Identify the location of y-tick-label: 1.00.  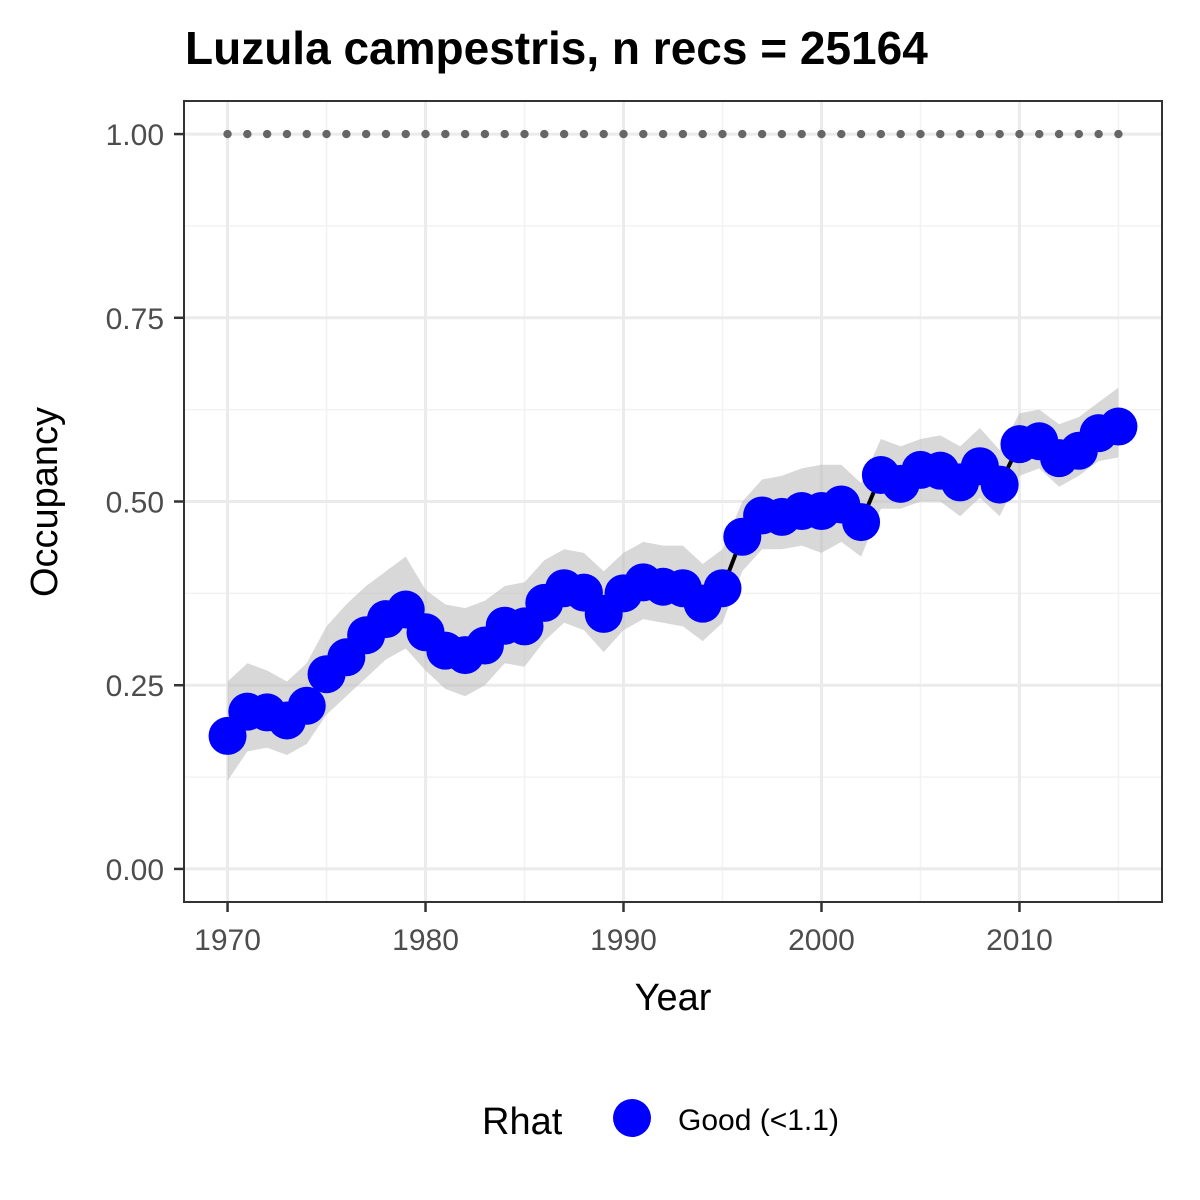
(135, 135).